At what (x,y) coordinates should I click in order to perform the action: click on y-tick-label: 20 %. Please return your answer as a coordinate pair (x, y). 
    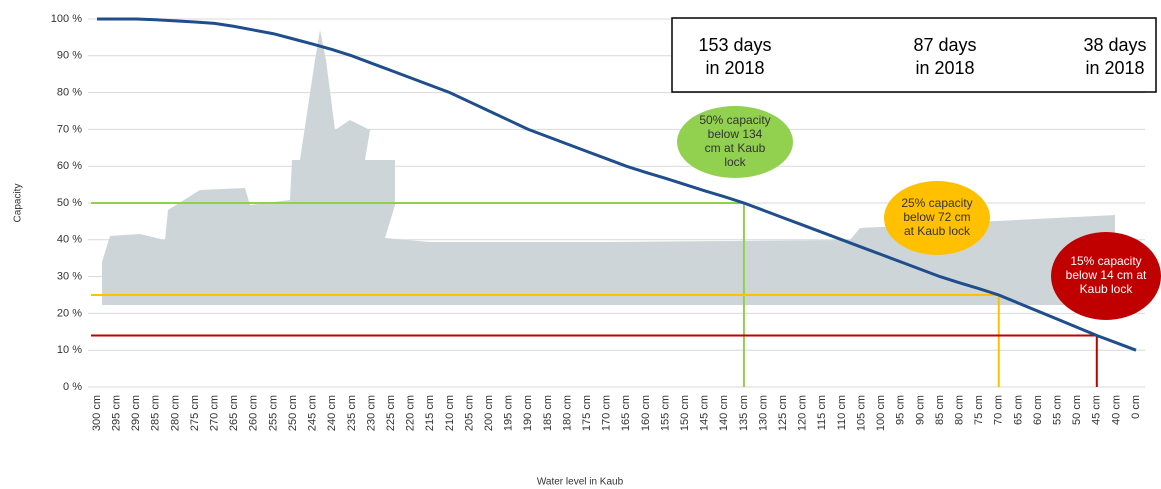
    Looking at the image, I should click on (69, 313).